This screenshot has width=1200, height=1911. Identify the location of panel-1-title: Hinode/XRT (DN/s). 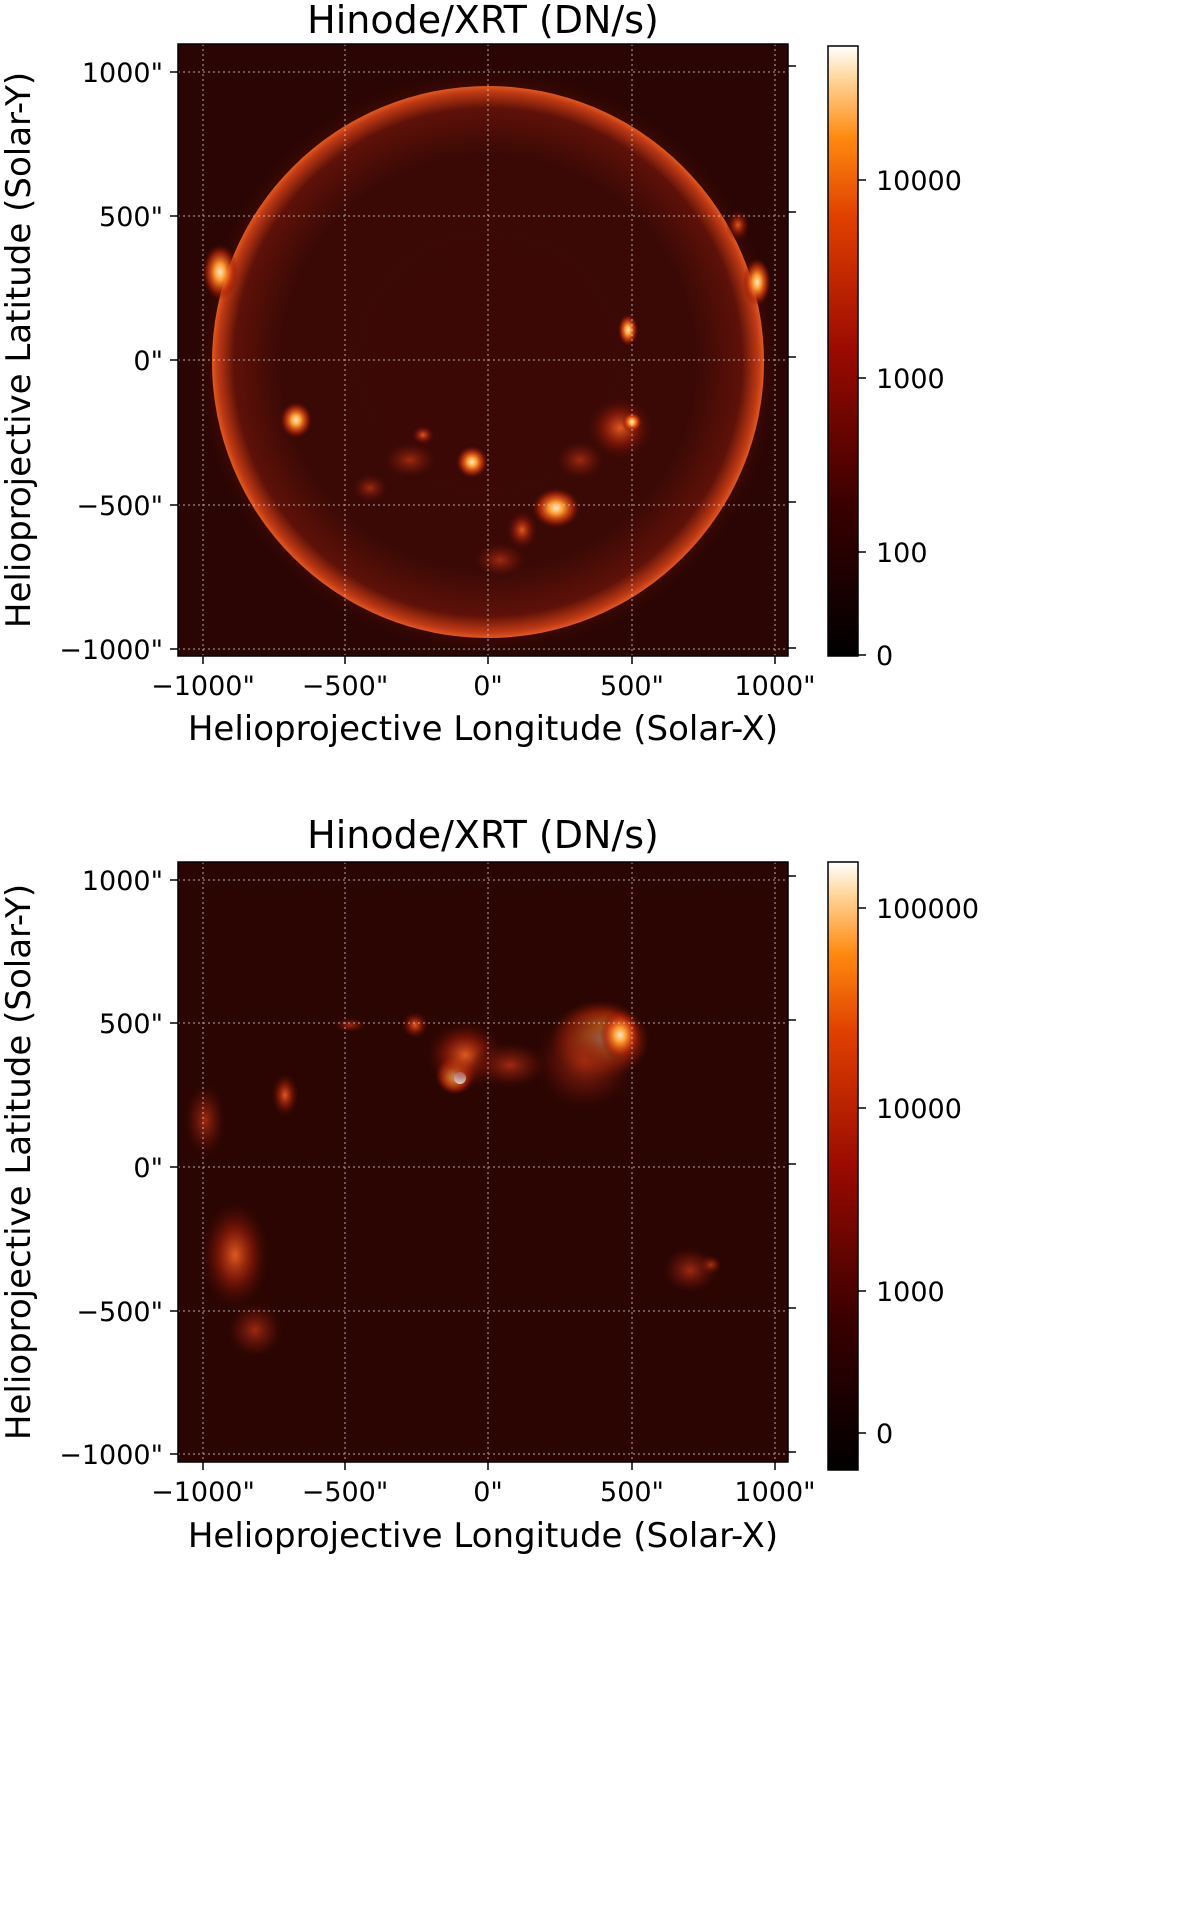
(483, 21).